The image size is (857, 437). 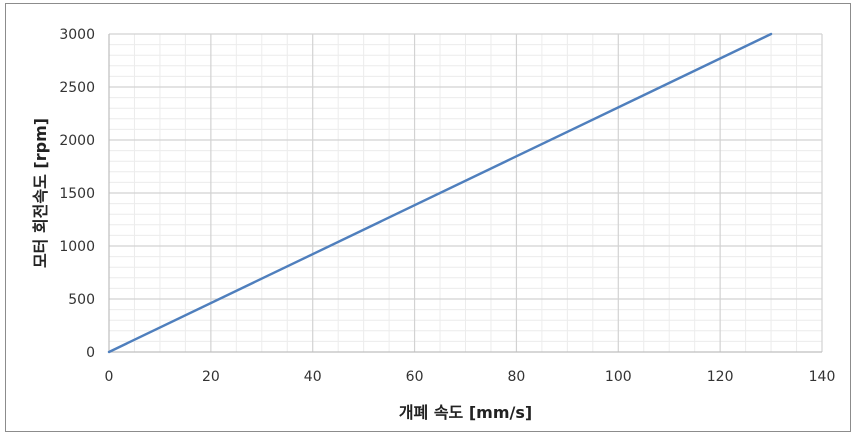 I want to click on y-tick-label: 1500, so click(x=77, y=194).